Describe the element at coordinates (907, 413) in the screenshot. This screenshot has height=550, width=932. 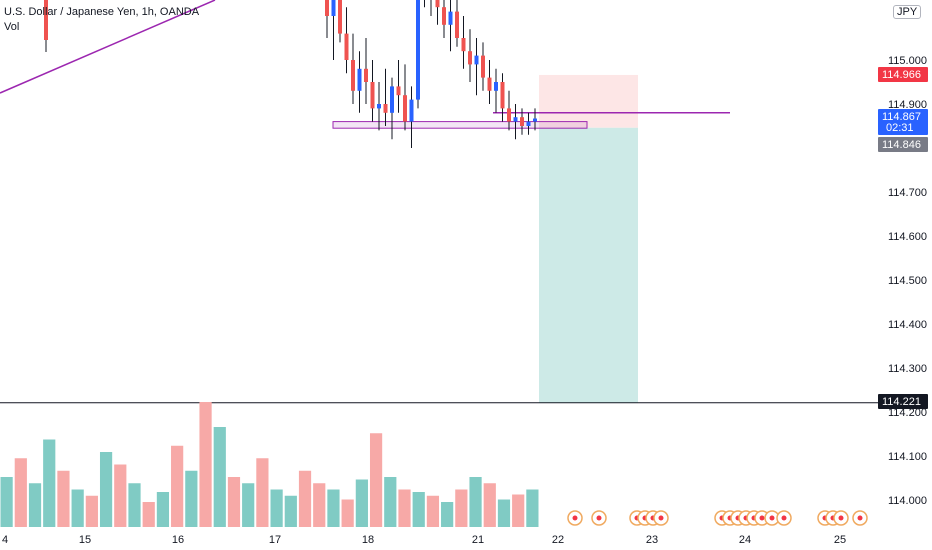
I see `y-tick-label: 114.200` at that location.